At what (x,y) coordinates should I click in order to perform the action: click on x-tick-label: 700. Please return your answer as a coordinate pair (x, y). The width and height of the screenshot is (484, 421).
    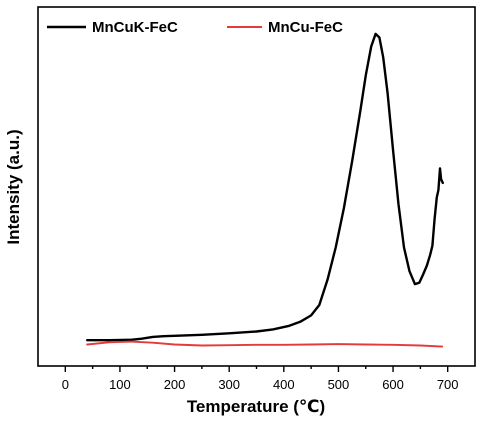
    Looking at the image, I should click on (448, 384).